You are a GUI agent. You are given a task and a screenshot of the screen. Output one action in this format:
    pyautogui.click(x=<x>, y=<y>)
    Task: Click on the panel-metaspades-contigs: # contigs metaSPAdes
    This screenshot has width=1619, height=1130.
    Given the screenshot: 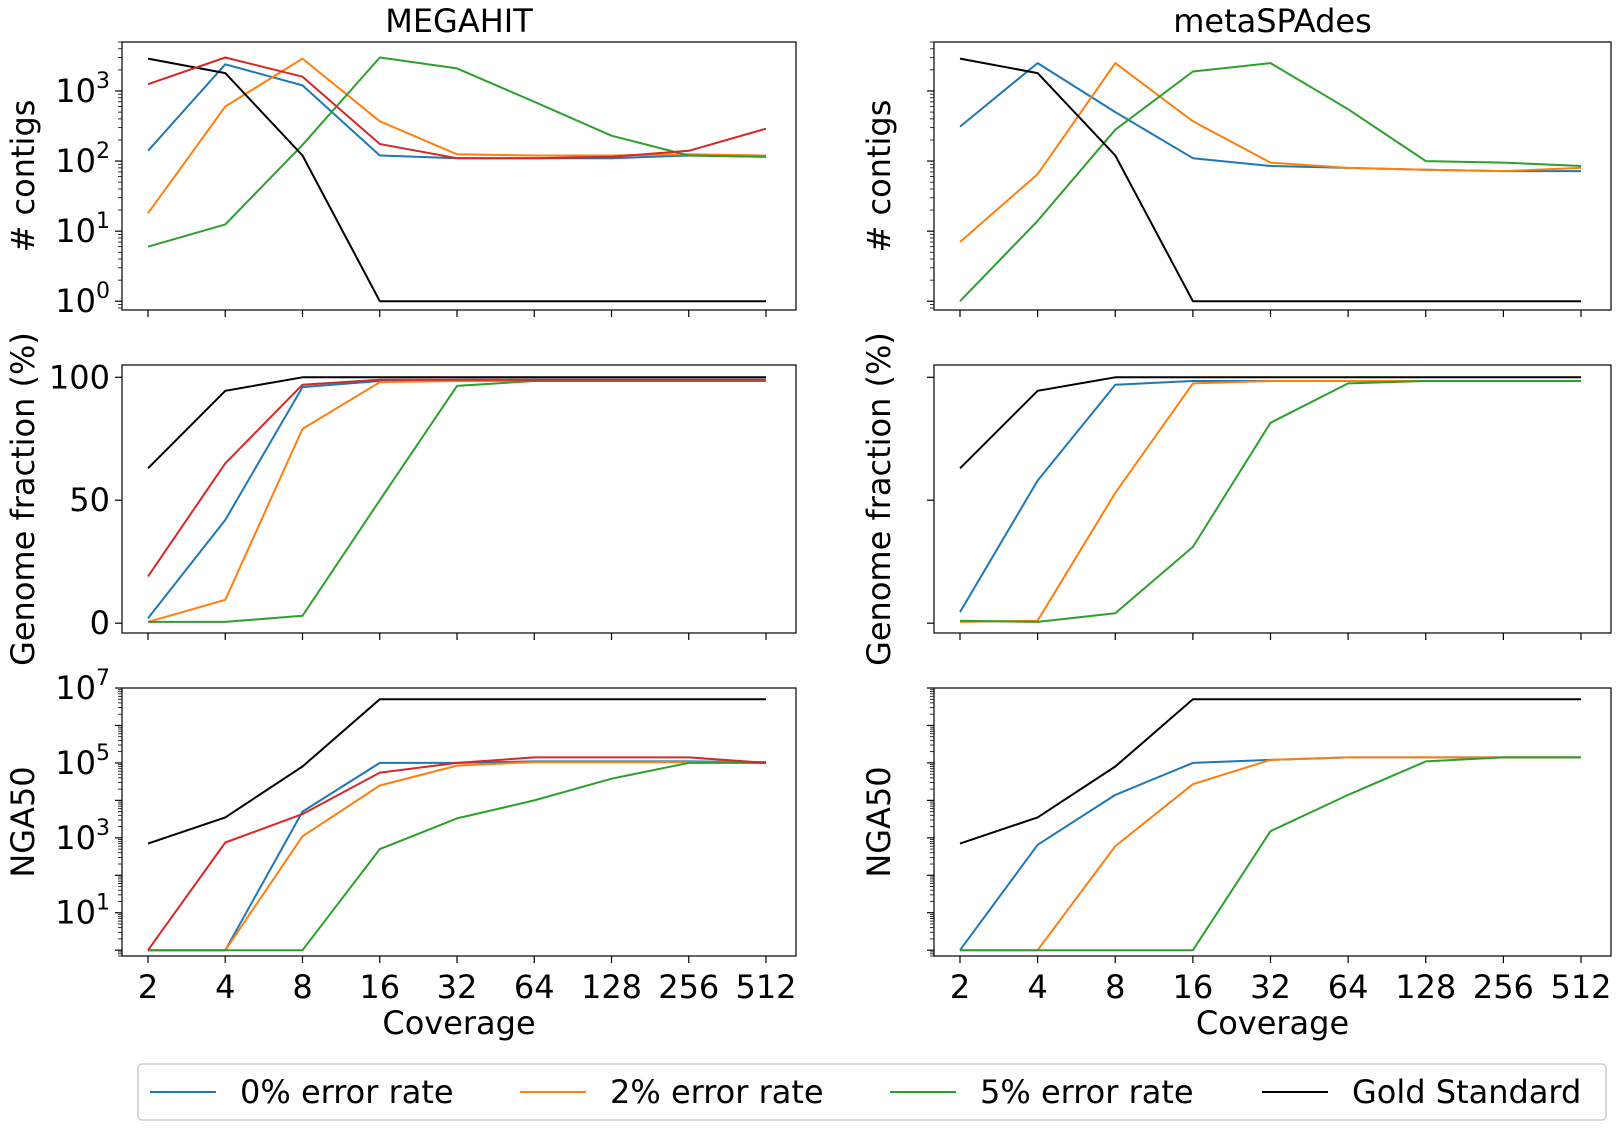 What is the action you would take?
    pyautogui.click(x=1236, y=159)
    